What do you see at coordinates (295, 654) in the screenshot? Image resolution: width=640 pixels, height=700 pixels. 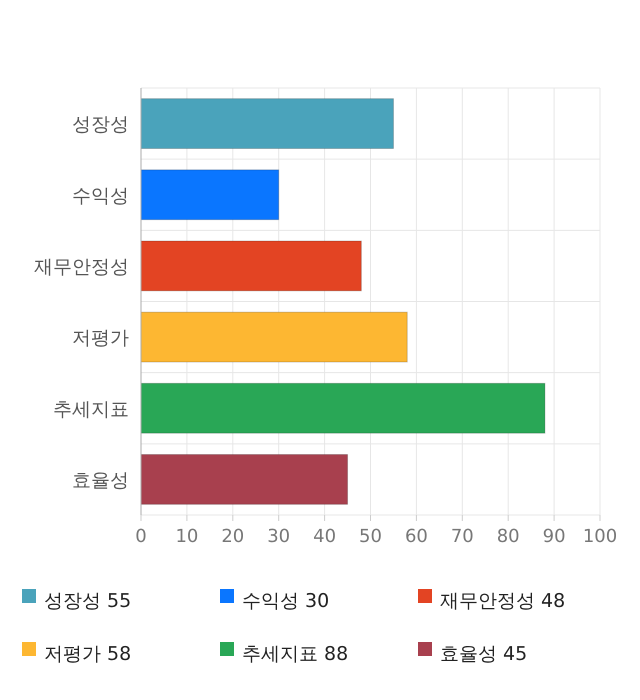 I see `legend-label: 추세지표 88` at bounding box center [295, 654].